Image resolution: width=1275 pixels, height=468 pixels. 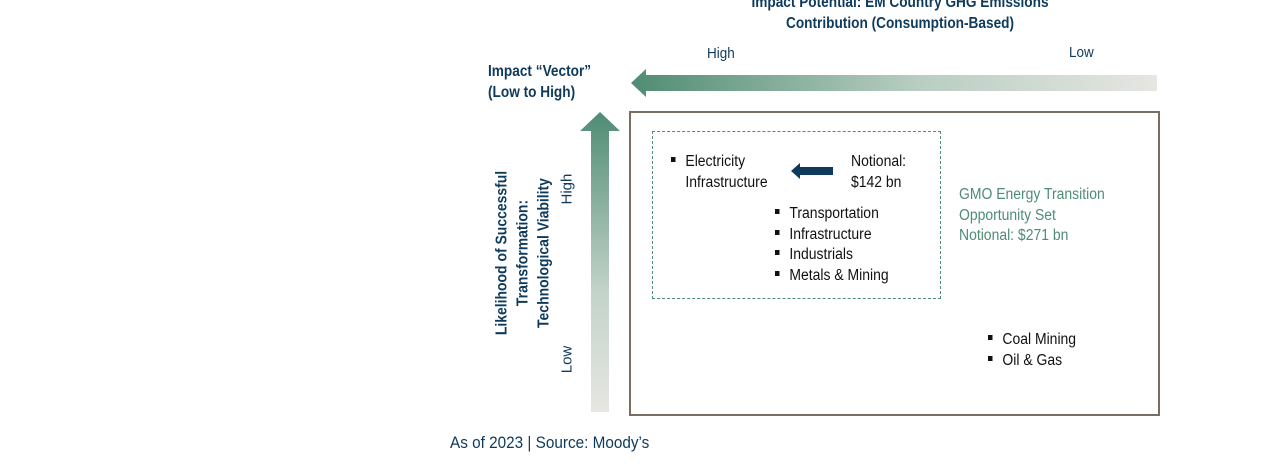 I want to click on outer-sector-list: Coal Mining Oil & Gas, so click(x=1032, y=350).